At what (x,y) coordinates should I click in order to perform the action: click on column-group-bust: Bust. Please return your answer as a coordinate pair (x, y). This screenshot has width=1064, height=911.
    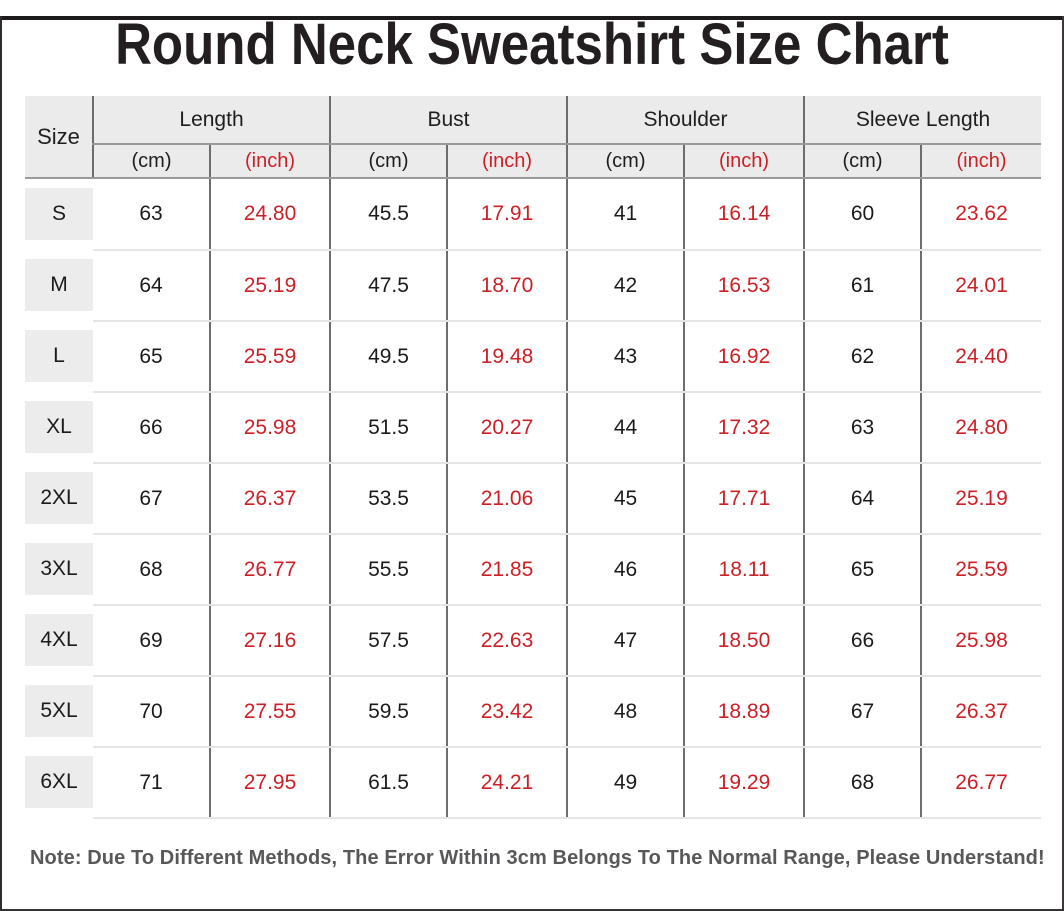
    Looking at the image, I should click on (448, 120).